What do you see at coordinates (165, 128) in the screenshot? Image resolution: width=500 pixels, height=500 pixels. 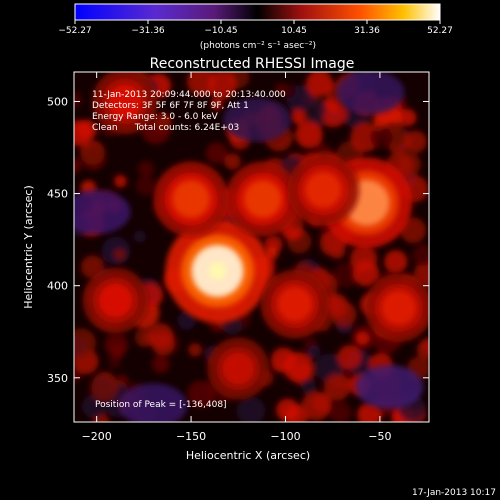 I see `info-clean-counts: Clean Total counts: 6.24E+03` at bounding box center [165, 128].